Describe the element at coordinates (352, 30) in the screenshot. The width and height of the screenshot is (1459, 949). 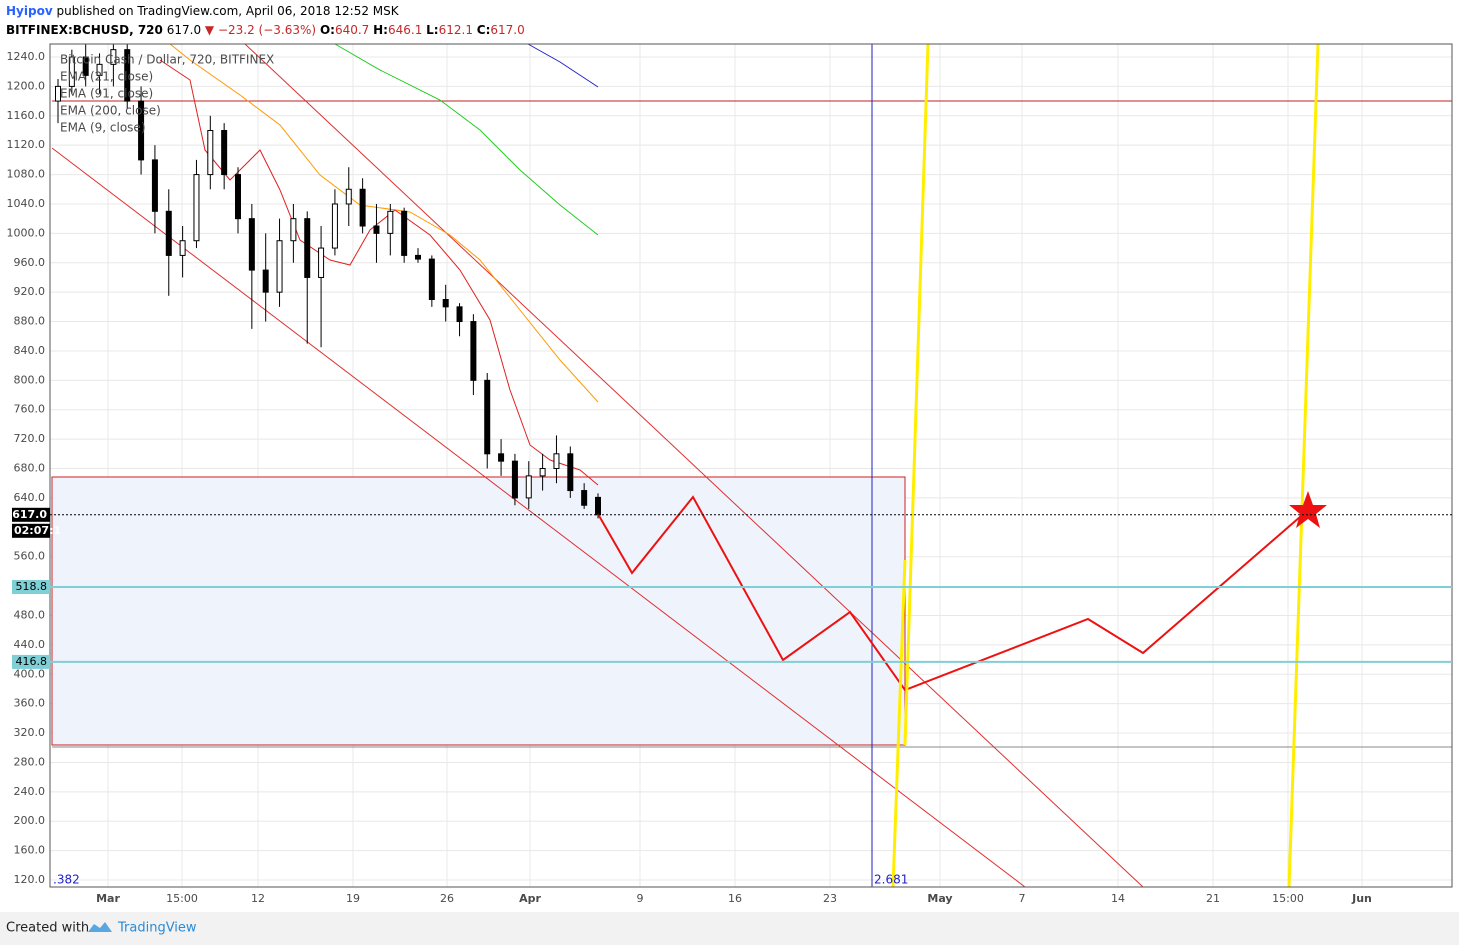
I see `ohlc-value: 640.7` at that location.